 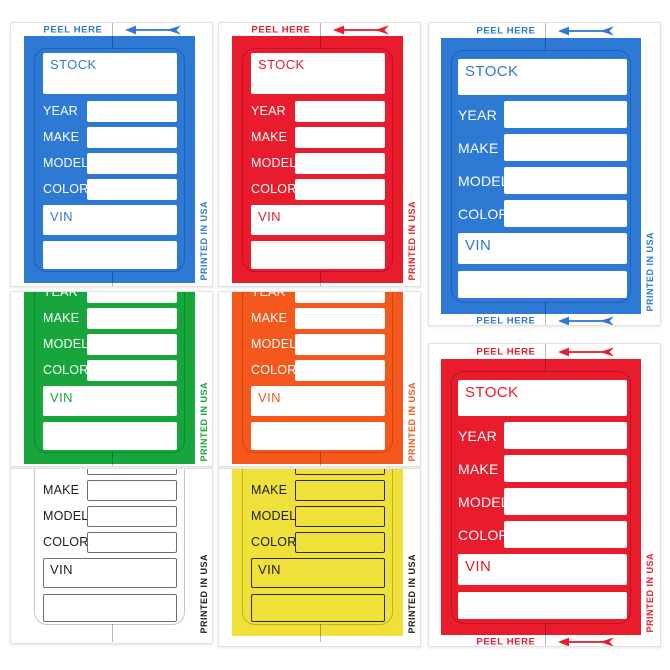 What do you see at coordinates (542, 77) in the screenshot?
I see `stock-field-box: STOCK` at bounding box center [542, 77].